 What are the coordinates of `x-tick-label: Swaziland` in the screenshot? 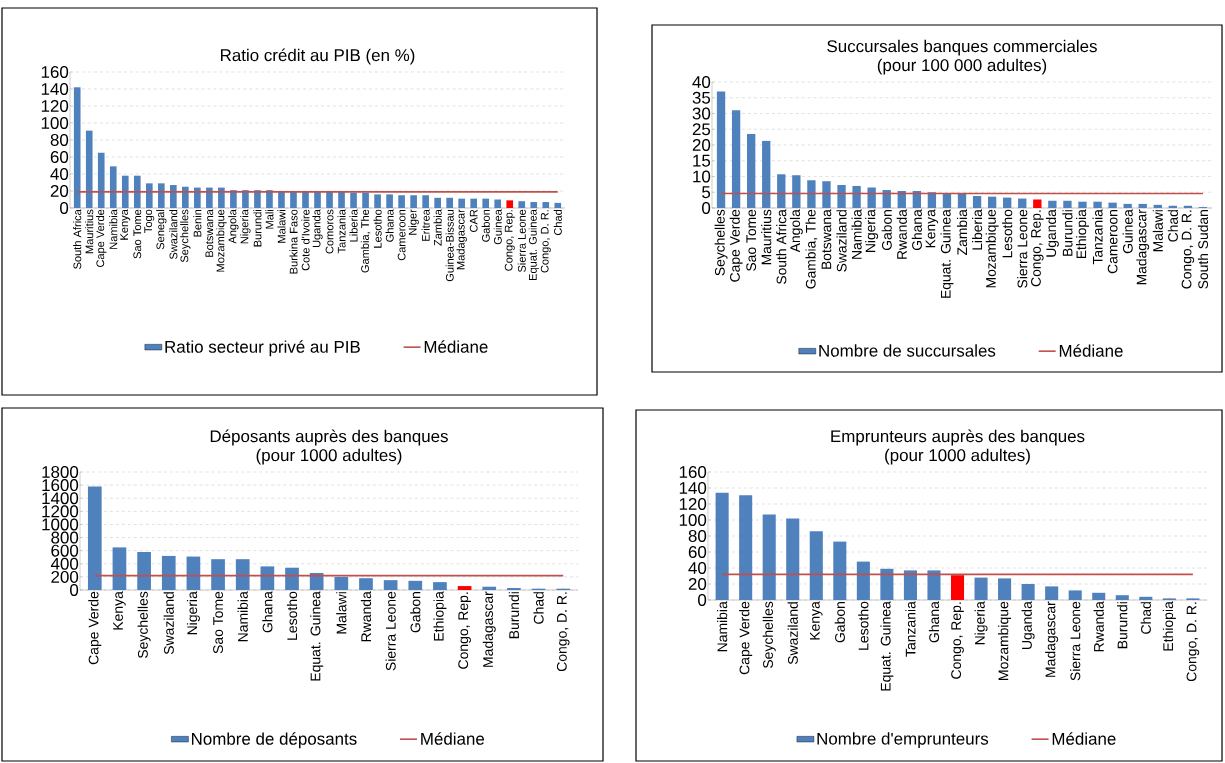 It's located at (841, 241).